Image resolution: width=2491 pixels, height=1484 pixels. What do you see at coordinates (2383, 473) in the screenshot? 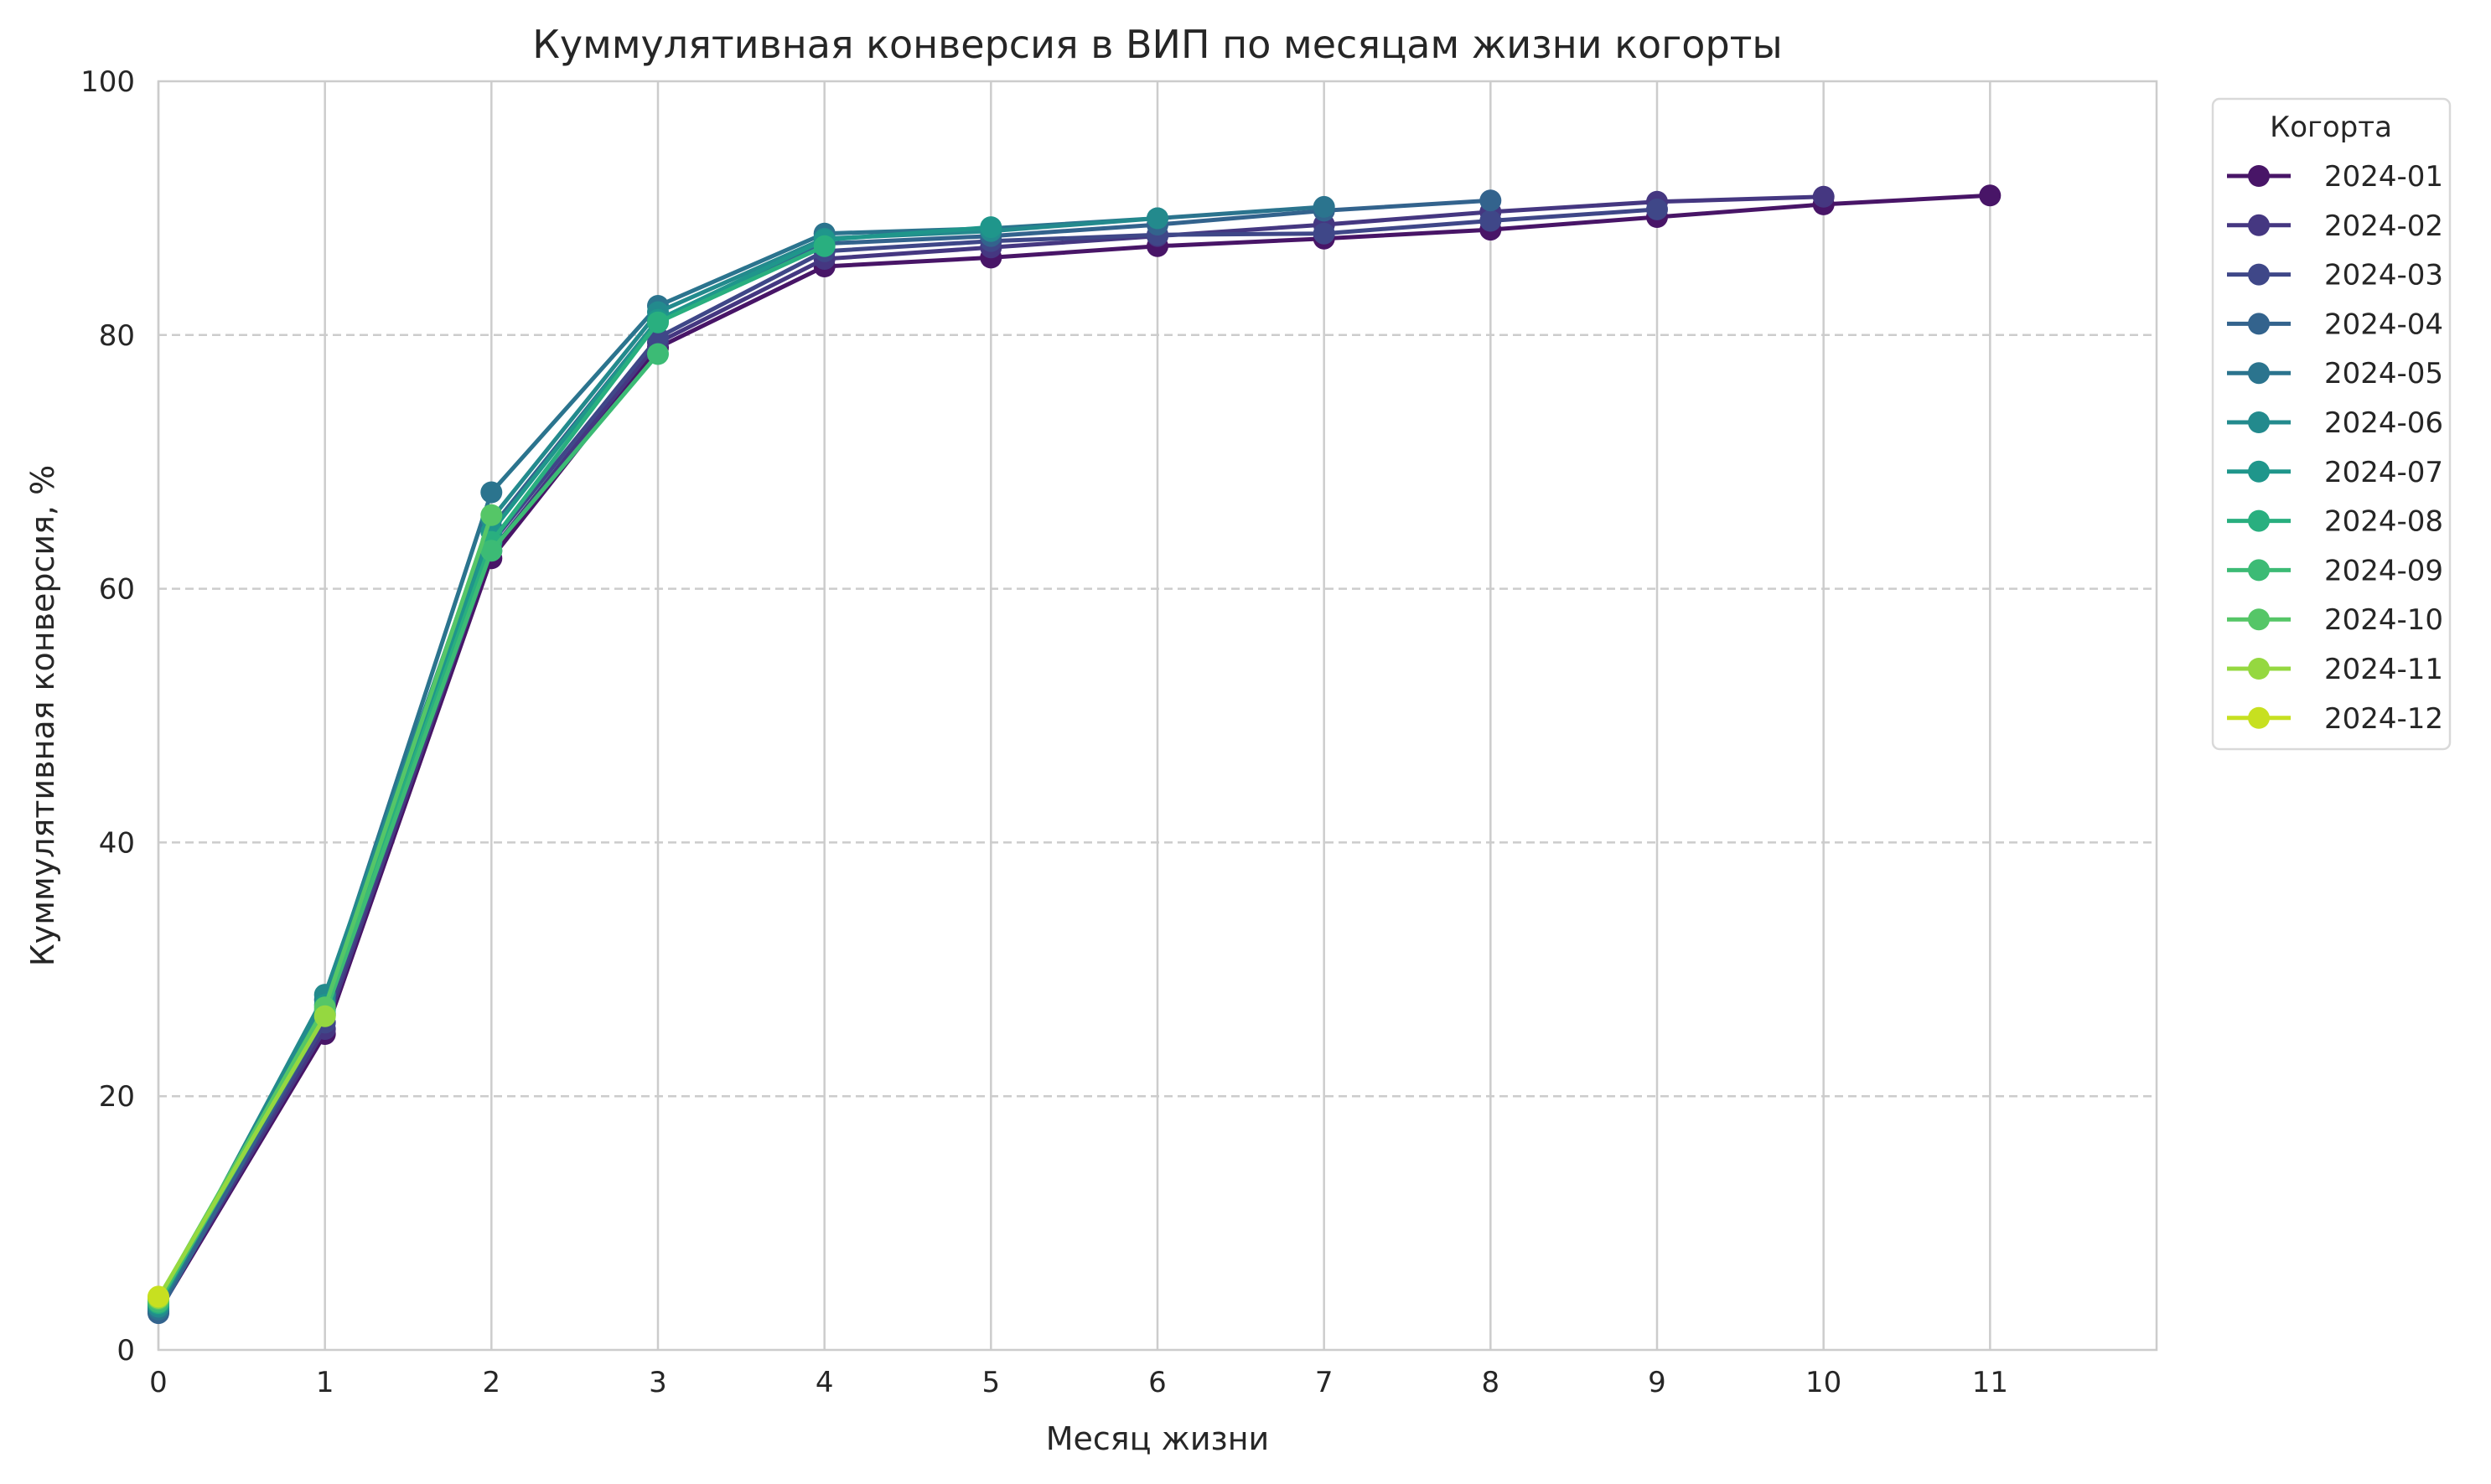
I see `legend-label: 2024-07` at bounding box center [2383, 473].